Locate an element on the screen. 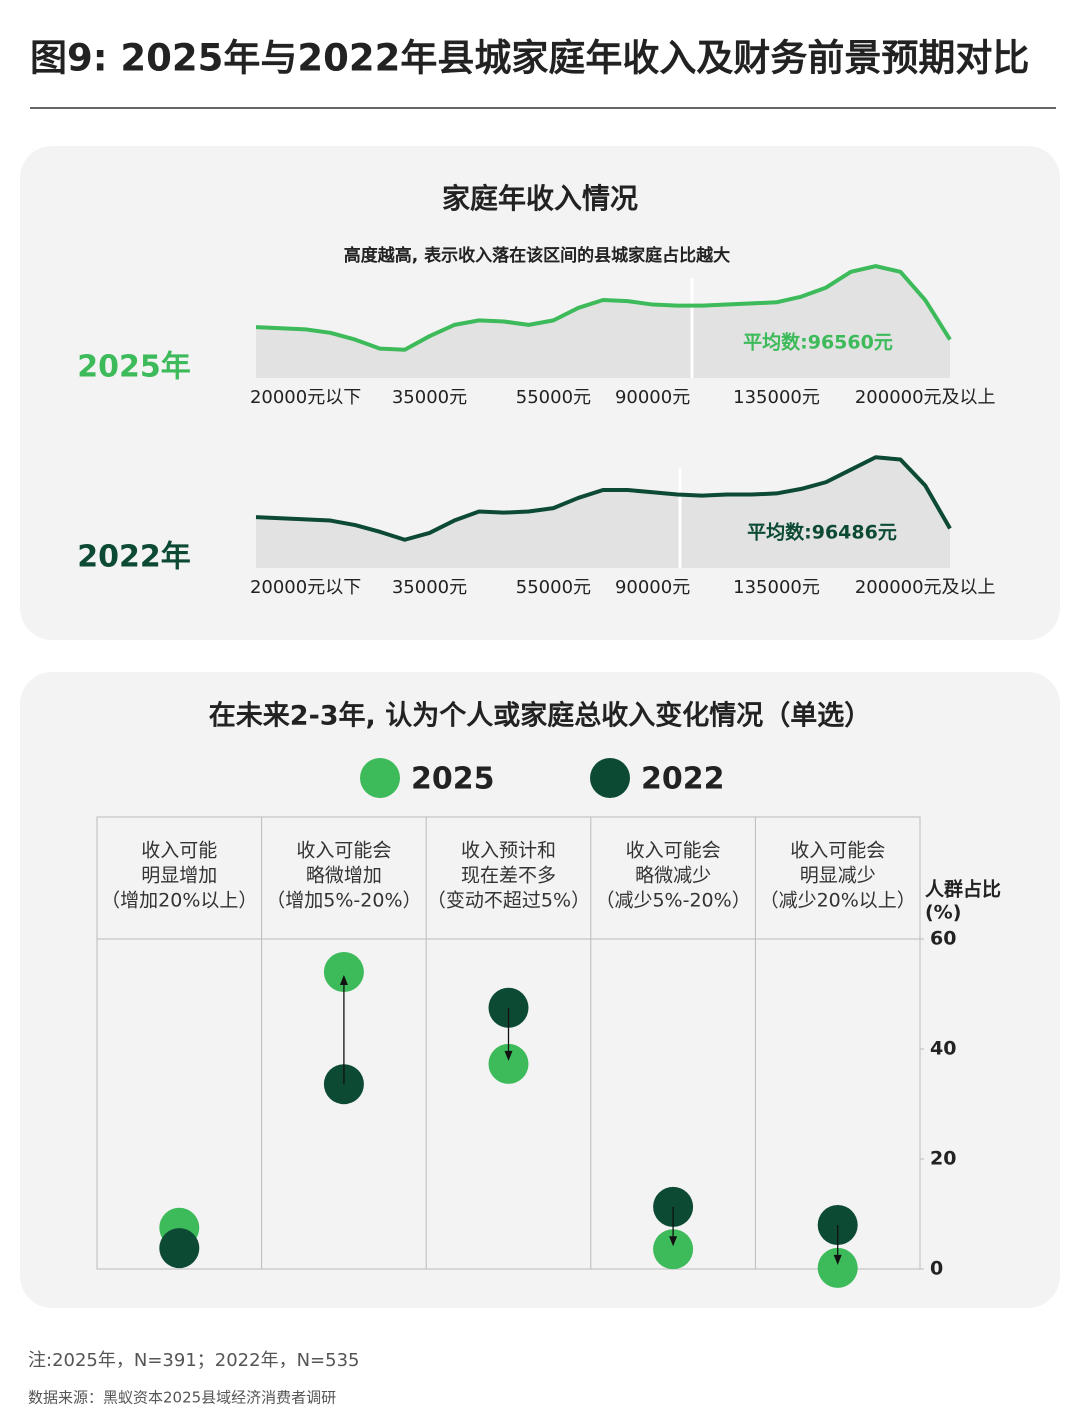 The width and height of the screenshot is (1080, 1428). annotation: 平均数:96560元 is located at coordinates (818, 342).